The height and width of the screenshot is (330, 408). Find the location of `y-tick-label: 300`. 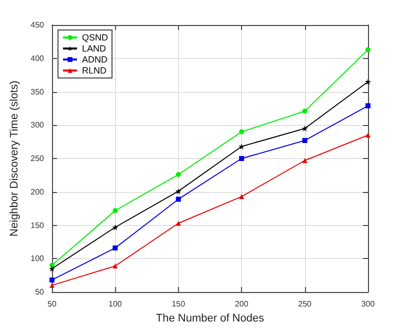

y-tick-label: 300 is located at coordinates (37, 125).